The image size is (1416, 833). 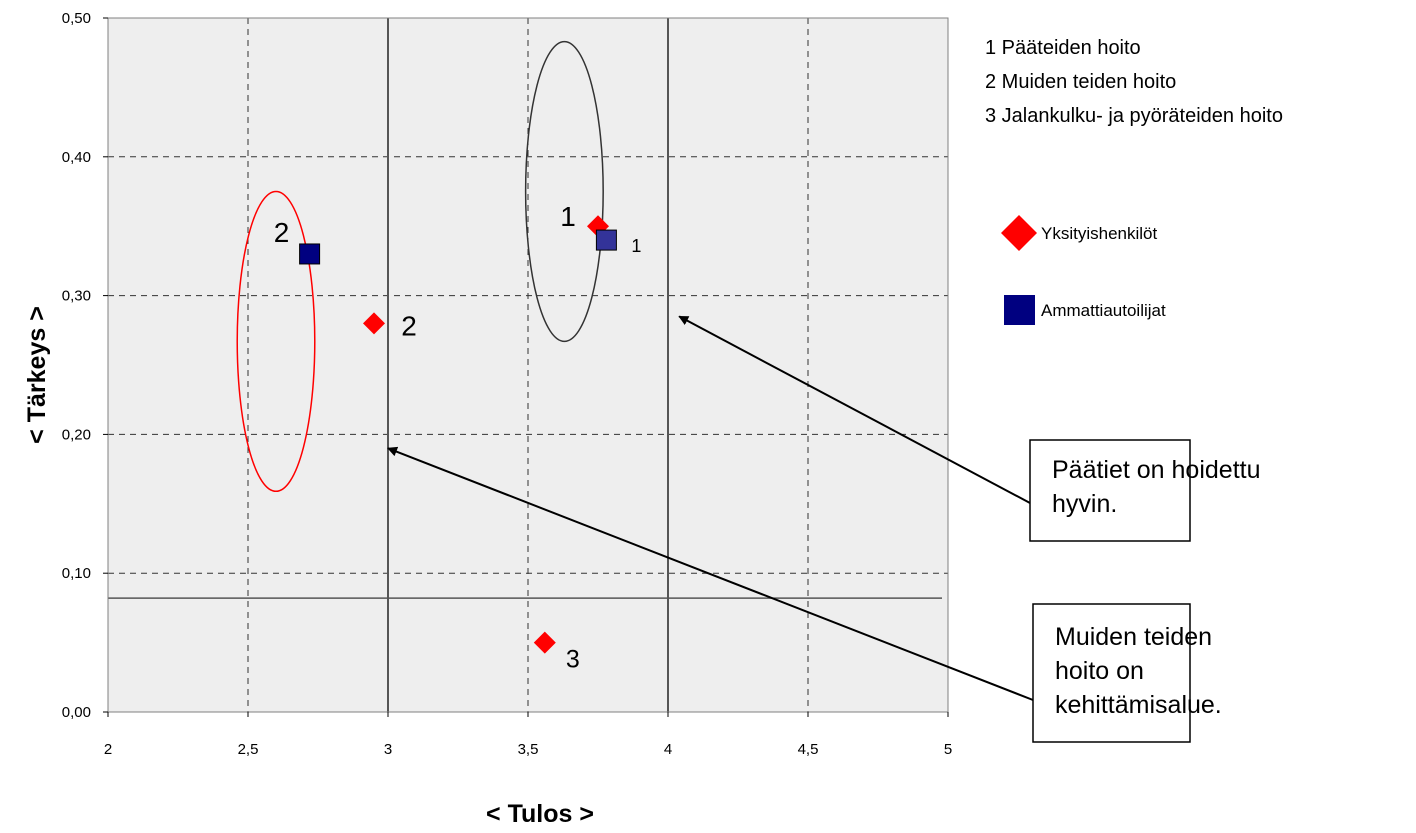 What do you see at coordinates (1134, 116) in the screenshot?
I see `category-legend-item: 3 Jalankulku- ja pyöräteiden hoito` at bounding box center [1134, 116].